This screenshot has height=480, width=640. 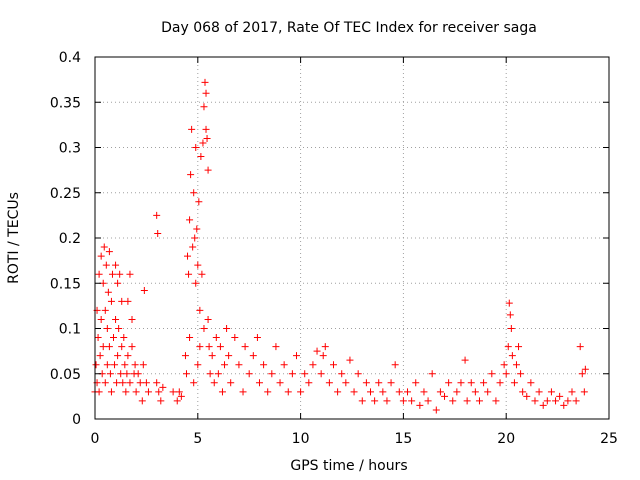 What do you see at coordinates (348, 466) in the screenshot?
I see `x-axis-label: GPS time / hours` at bounding box center [348, 466].